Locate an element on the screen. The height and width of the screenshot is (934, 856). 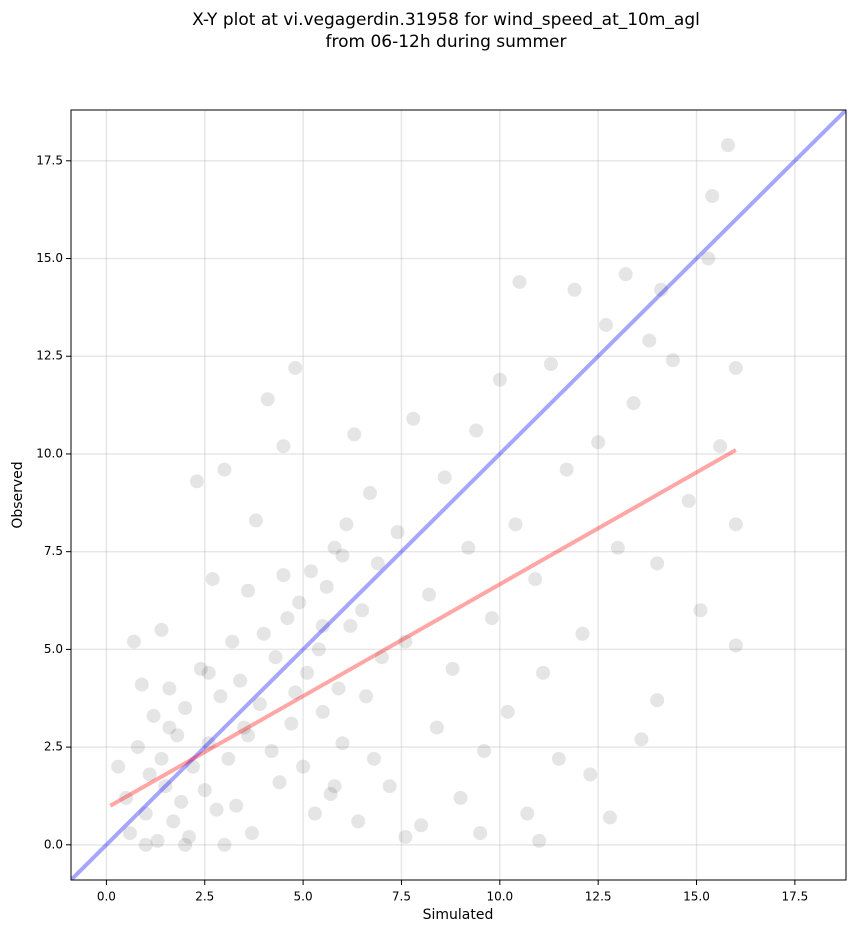
x-tick-label: 15.0 is located at coordinates (696, 897).